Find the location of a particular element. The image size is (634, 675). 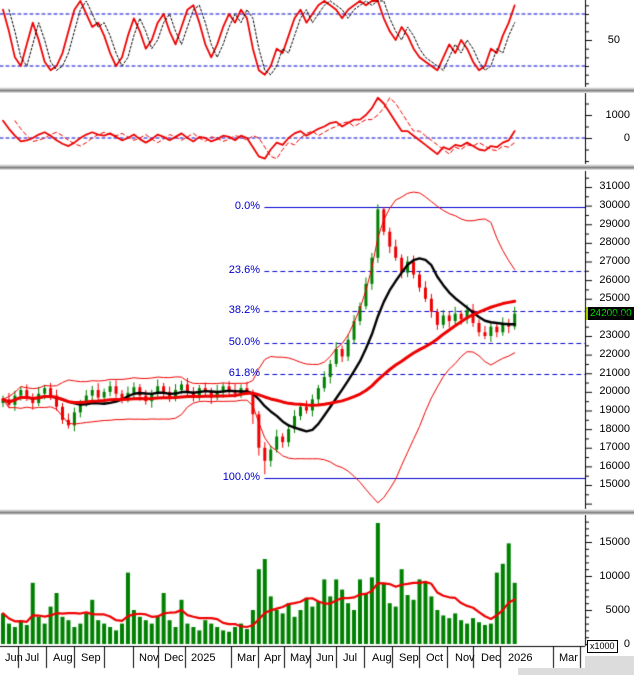

price-axis-label: 23000 is located at coordinates (614, 335).